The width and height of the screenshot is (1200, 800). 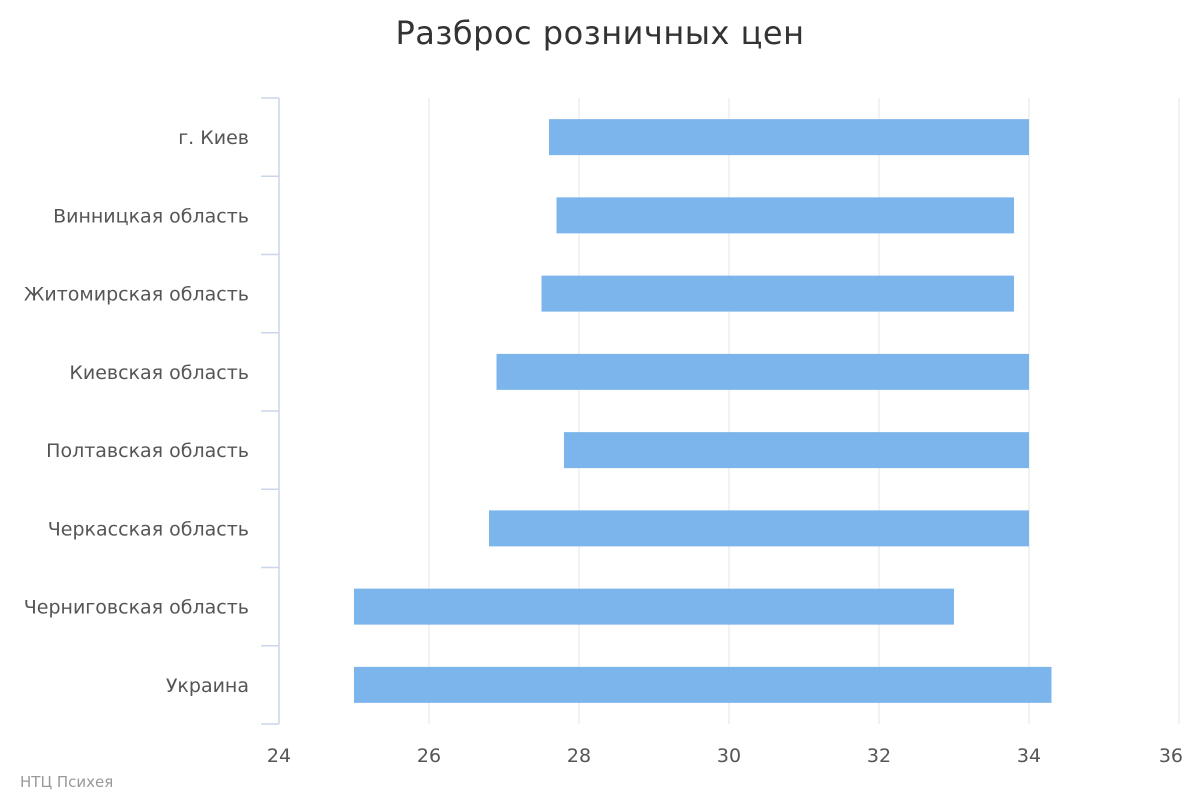 I want to click on x-tick-label: 30, so click(x=729, y=756).